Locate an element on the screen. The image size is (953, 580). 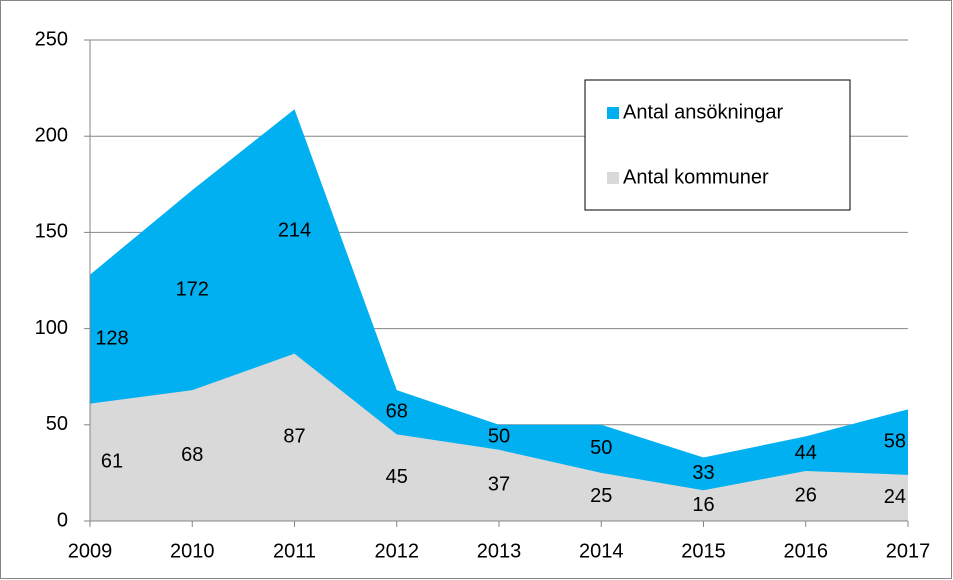
x-tick-label: 2010 is located at coordinates (192, 551).